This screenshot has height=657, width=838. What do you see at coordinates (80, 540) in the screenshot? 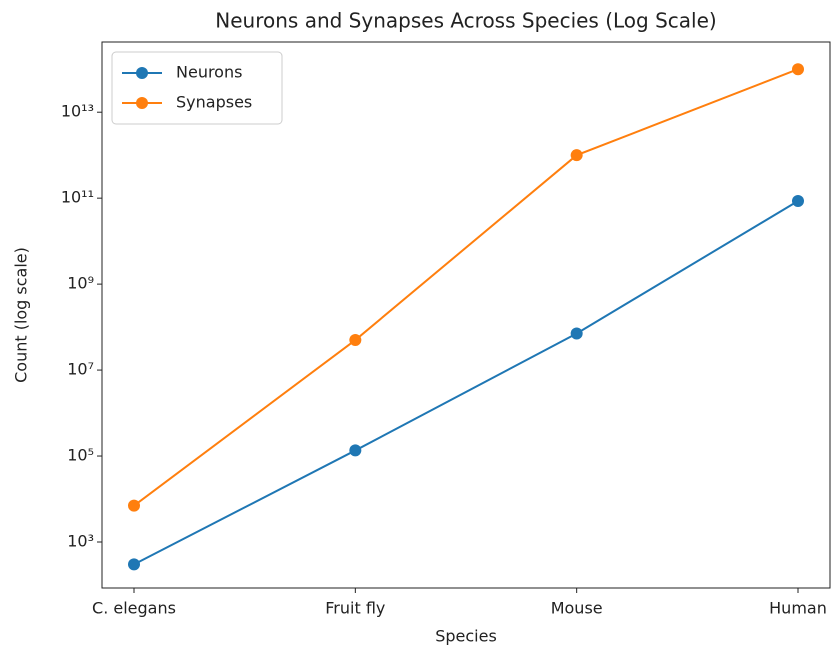
I see `y-tick-label: 10³` at bounding box center [80, 540].